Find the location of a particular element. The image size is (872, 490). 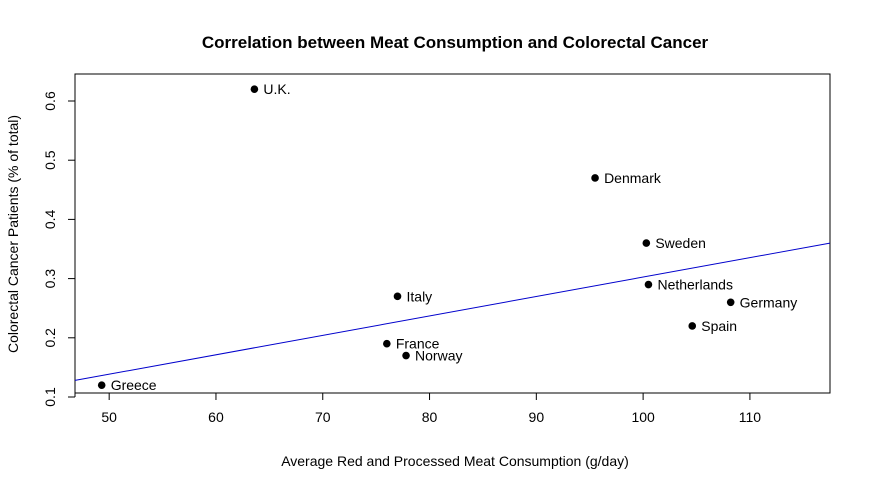

y-tick-label: 0.1 is located at coordinates (50, 397).